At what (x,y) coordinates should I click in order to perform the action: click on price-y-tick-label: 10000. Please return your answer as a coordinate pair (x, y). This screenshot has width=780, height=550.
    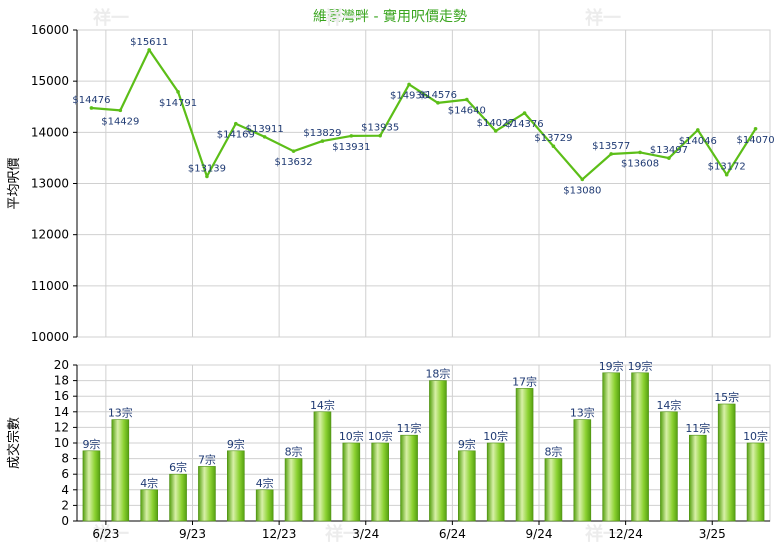
    Looking at the image, I should click on (50, 337).